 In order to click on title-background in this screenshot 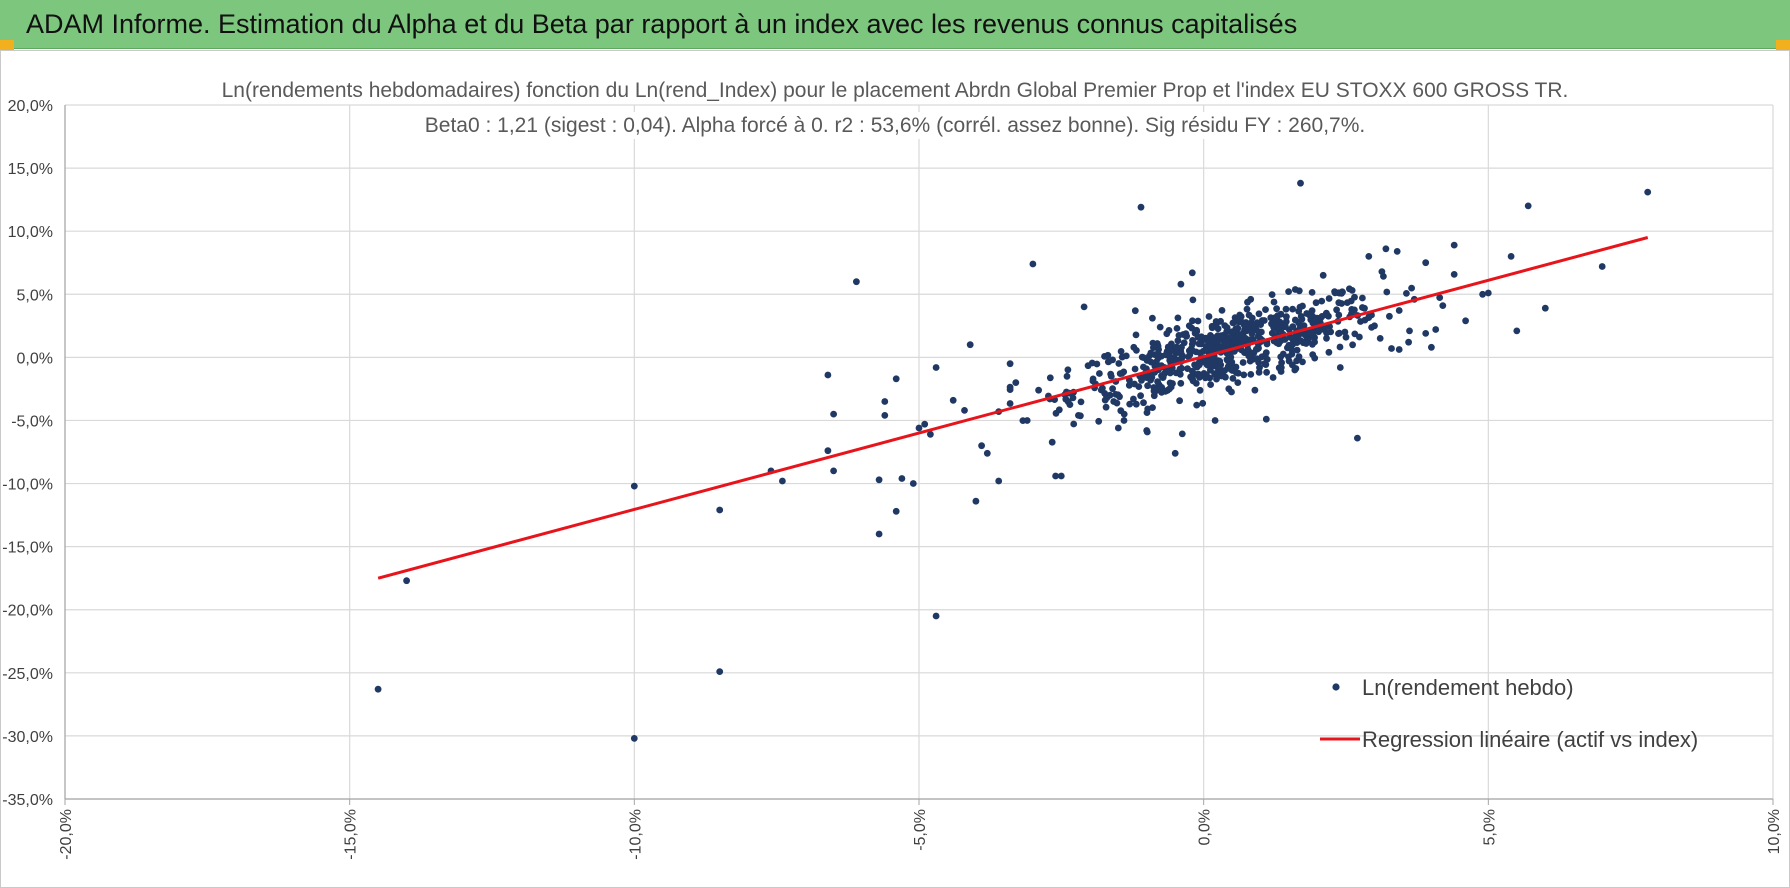, I will do `click(895, 125)`.